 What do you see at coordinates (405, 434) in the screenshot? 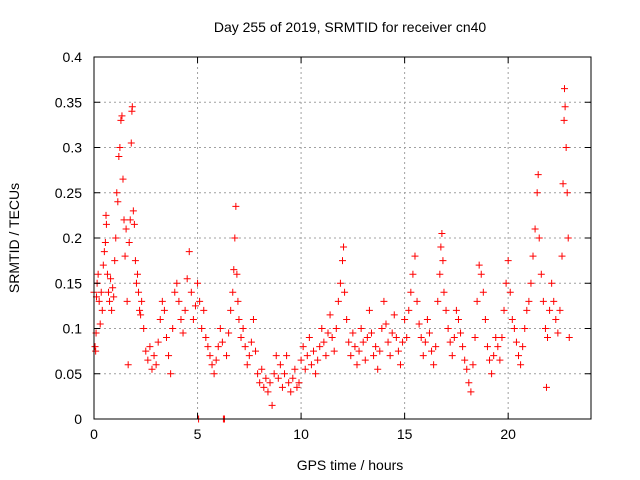
I see `x-tick-label: 15` at bounding box center [405, 434].